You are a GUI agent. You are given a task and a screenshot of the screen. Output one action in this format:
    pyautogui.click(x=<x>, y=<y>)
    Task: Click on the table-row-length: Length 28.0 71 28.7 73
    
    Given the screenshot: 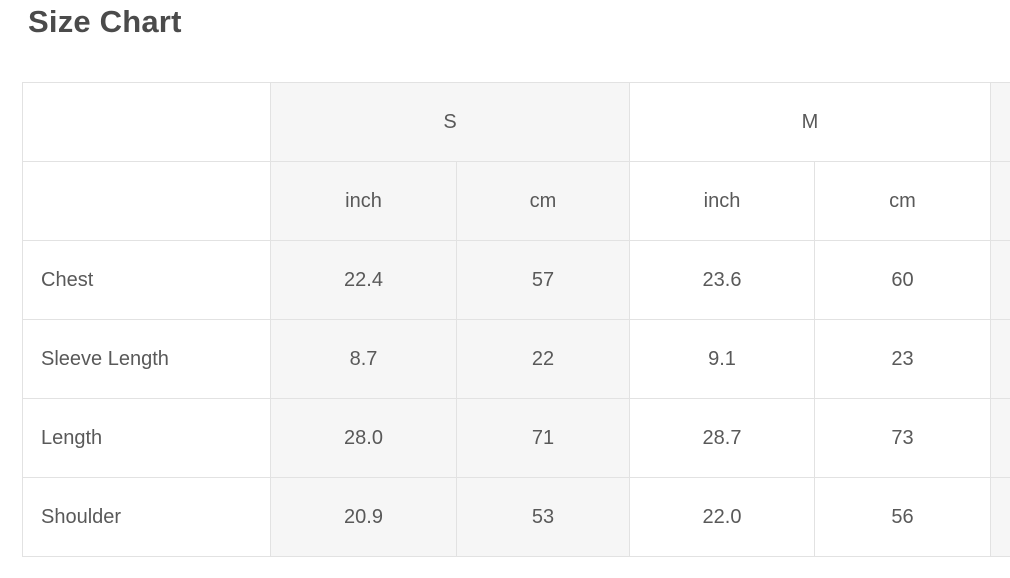 What is the action you would take?
    pyautogui.click(x=516, y=438)
    